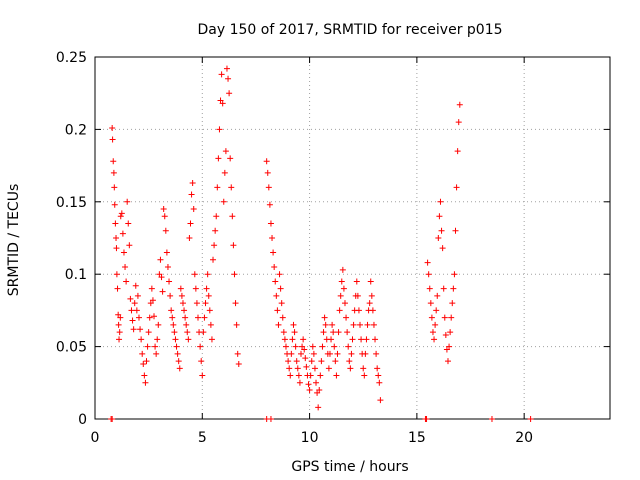 This screenshot has height=480, width=640. I want to click on y-tick-label: 0, so click(82, 420).